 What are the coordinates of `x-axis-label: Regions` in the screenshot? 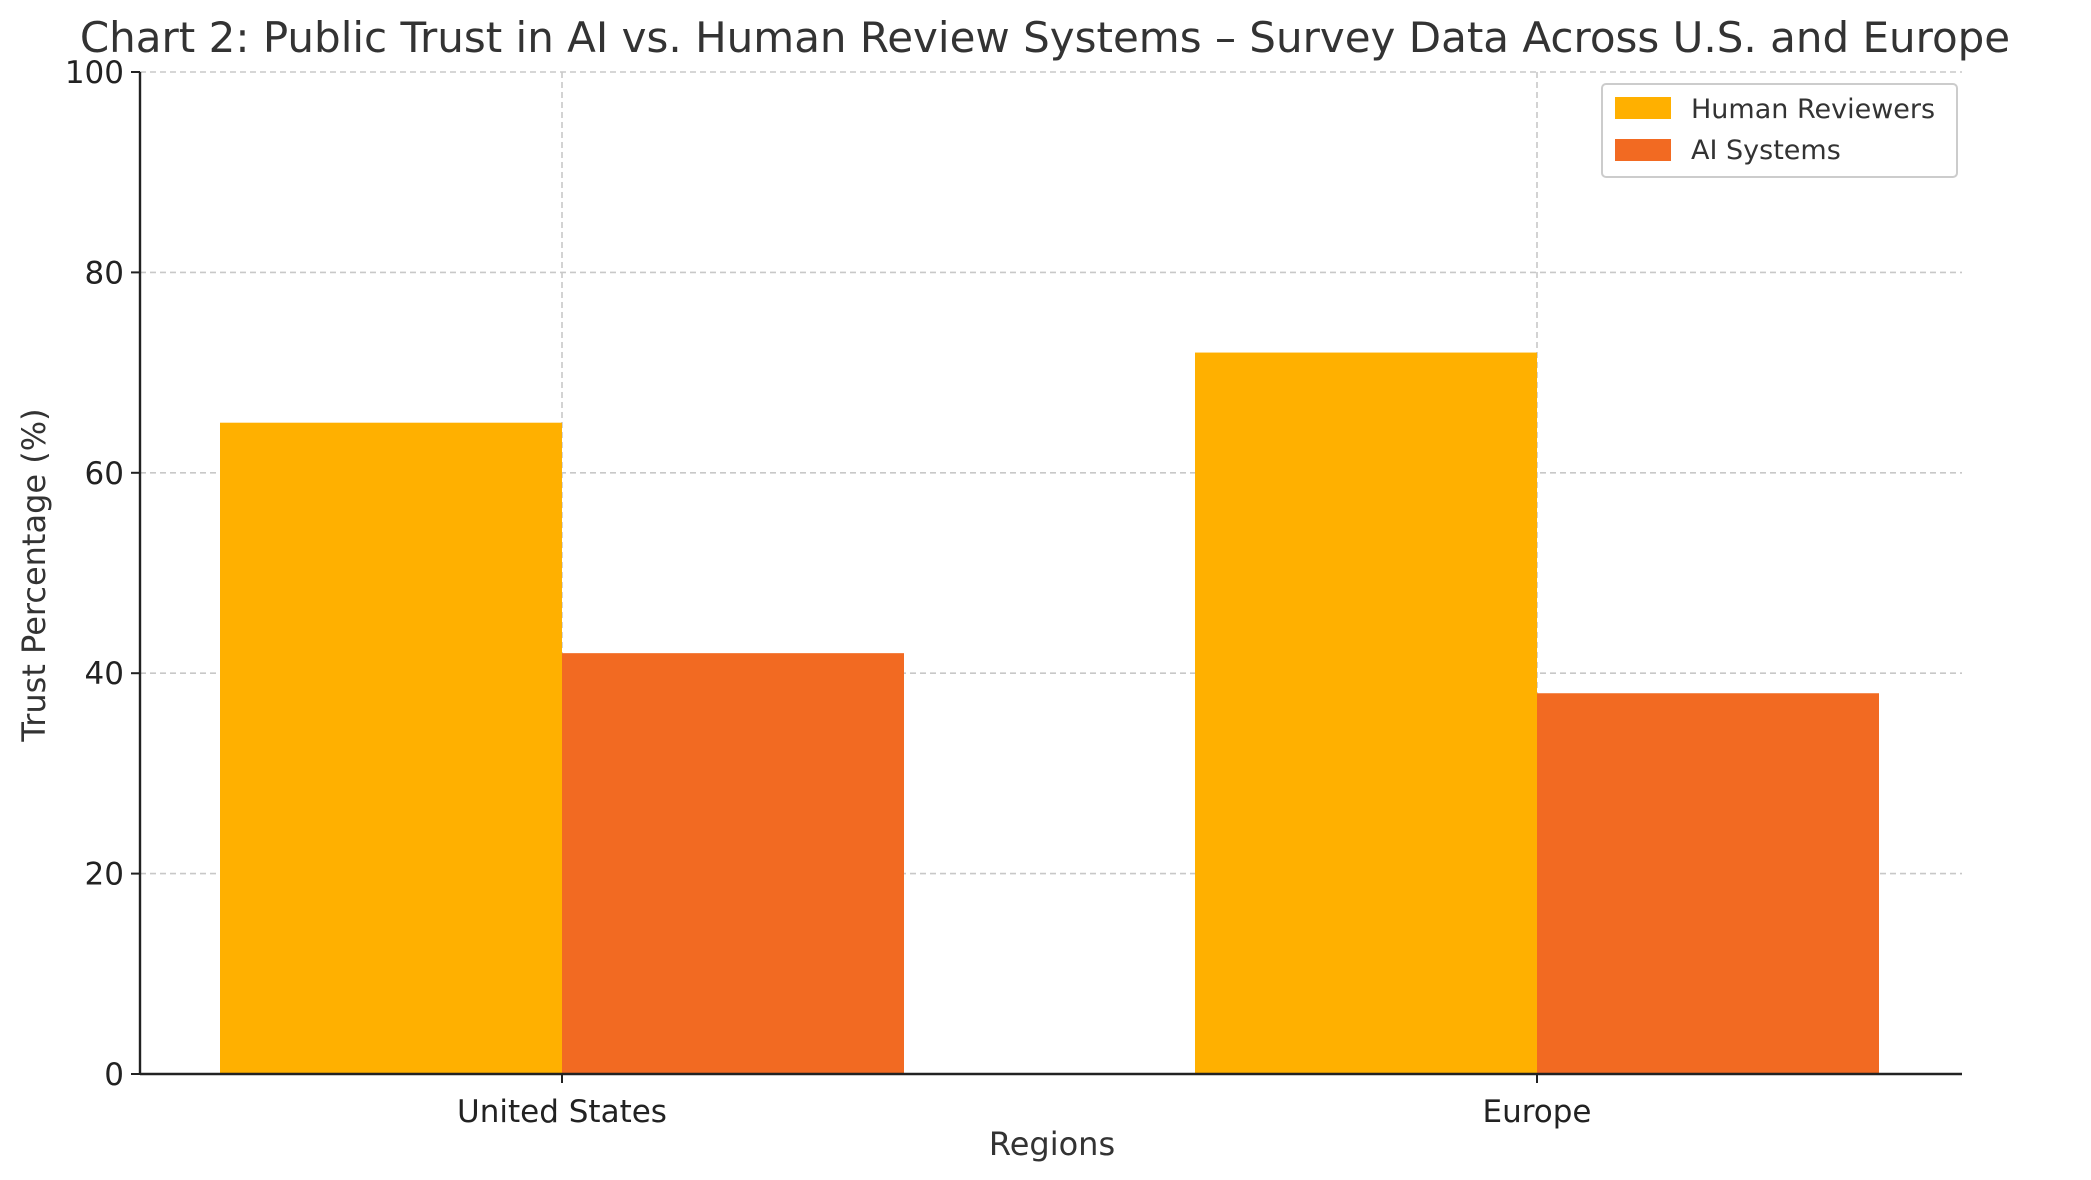 It's located at (1052, 1144).